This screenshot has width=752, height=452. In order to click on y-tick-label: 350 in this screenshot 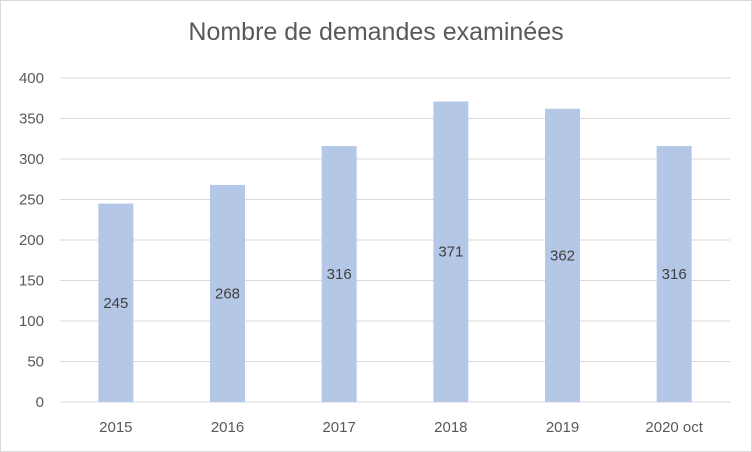, I will do `click(31, 119)`.